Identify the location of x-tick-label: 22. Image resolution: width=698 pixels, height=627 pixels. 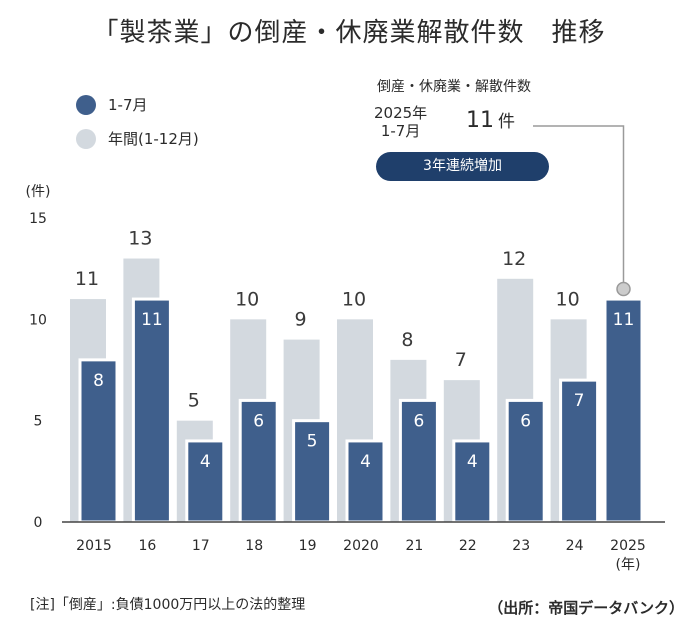
(468, 546).